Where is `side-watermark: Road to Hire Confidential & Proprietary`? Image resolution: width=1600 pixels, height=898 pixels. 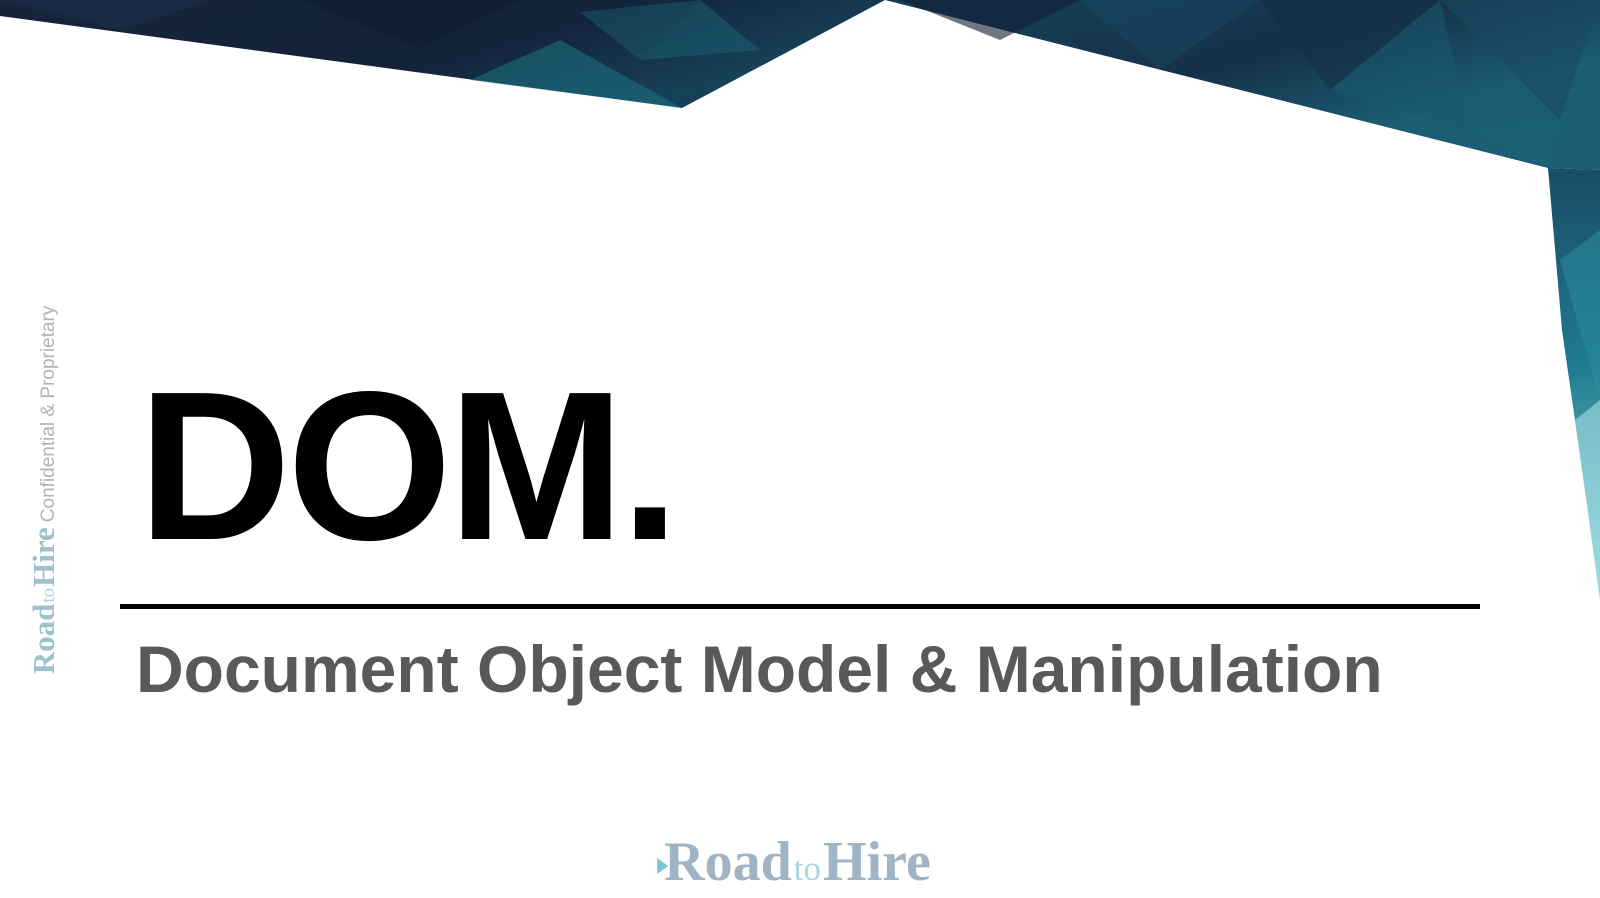
side-watermark: Road to Hire Confidential & Proprietary is located at coordinates (44, 490).